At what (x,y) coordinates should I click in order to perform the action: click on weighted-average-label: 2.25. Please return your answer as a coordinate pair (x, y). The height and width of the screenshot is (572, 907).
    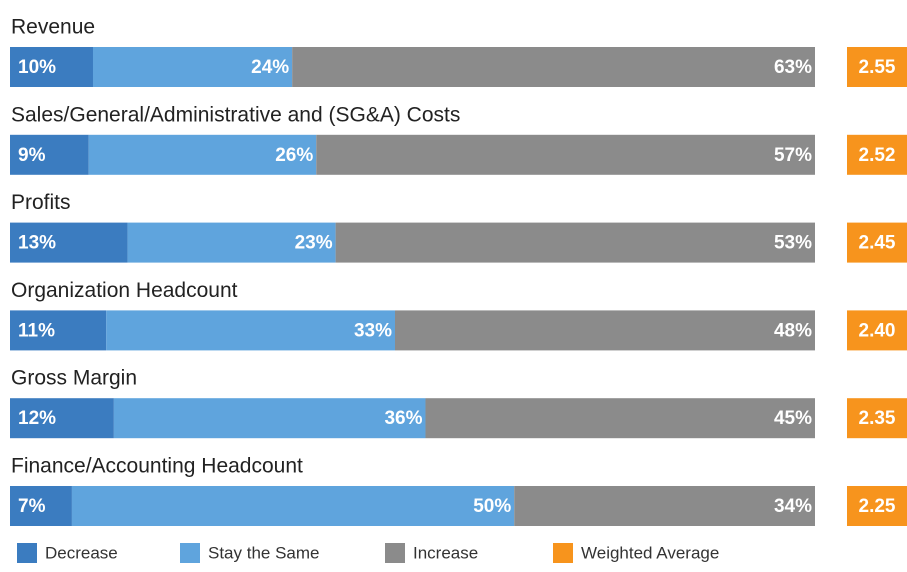
    Looking at the image, I should click on (877, 506).